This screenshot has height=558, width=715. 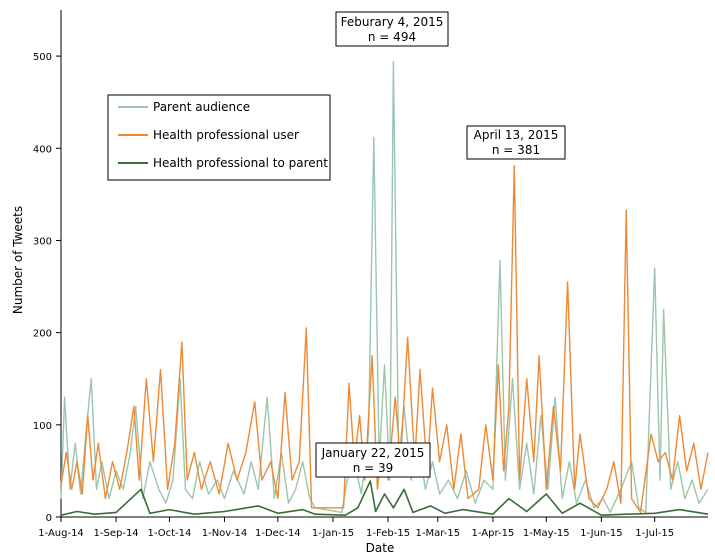 What do you see at coordinates (493, 533) in the screenshot?
I see `x-tick-label: 1-Apr-15` at bounding box center [493, 533].